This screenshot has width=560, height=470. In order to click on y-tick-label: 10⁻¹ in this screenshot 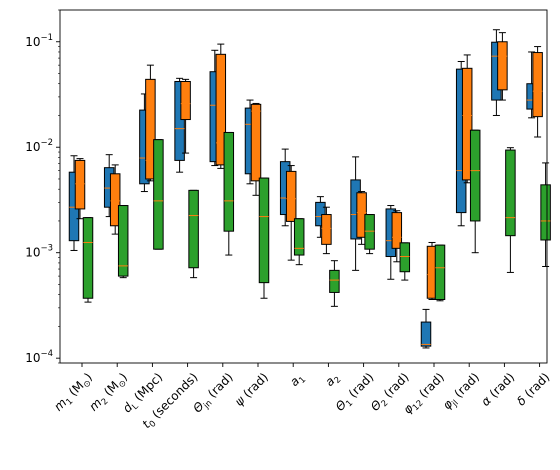, I will do `click(39, 41)`.